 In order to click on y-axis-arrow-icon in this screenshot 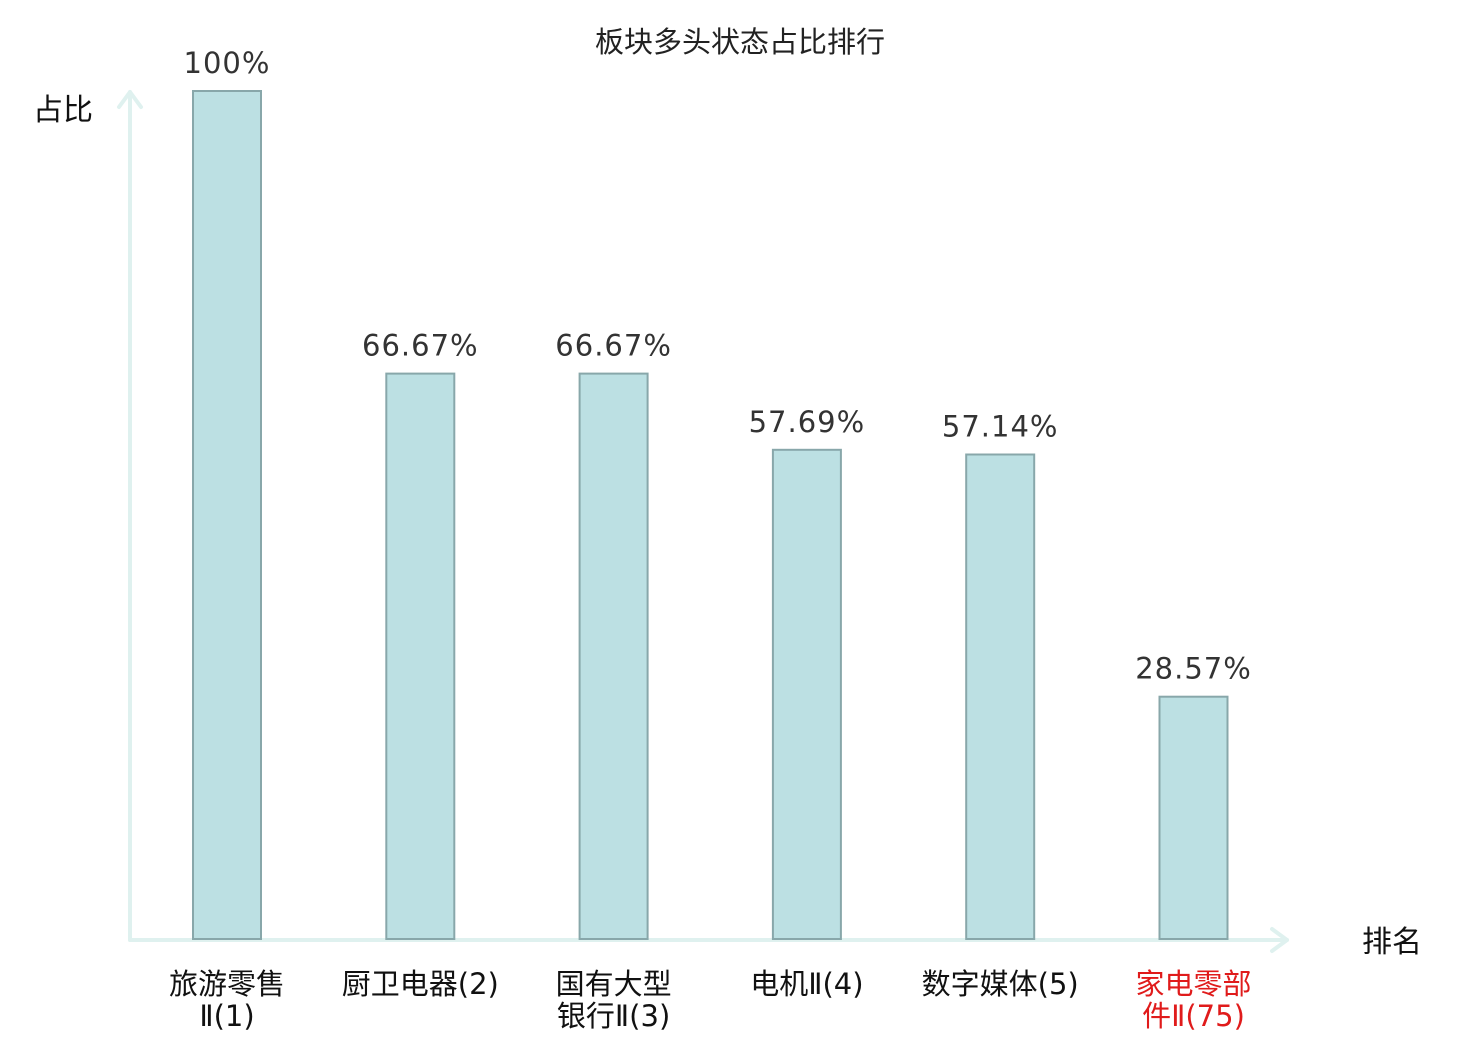, I will do `click(130, 99)`.